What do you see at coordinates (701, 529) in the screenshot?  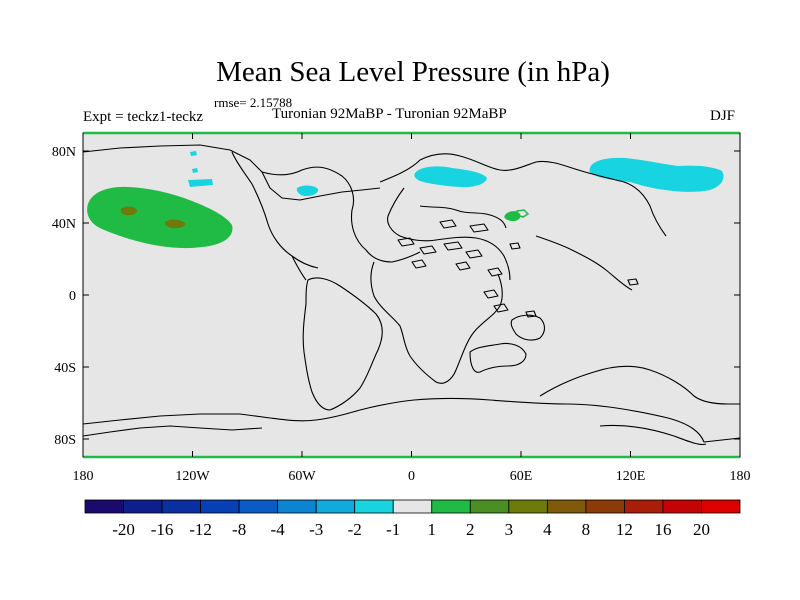 I see `colorbar-label: 20` at bounding box center [701, 529].